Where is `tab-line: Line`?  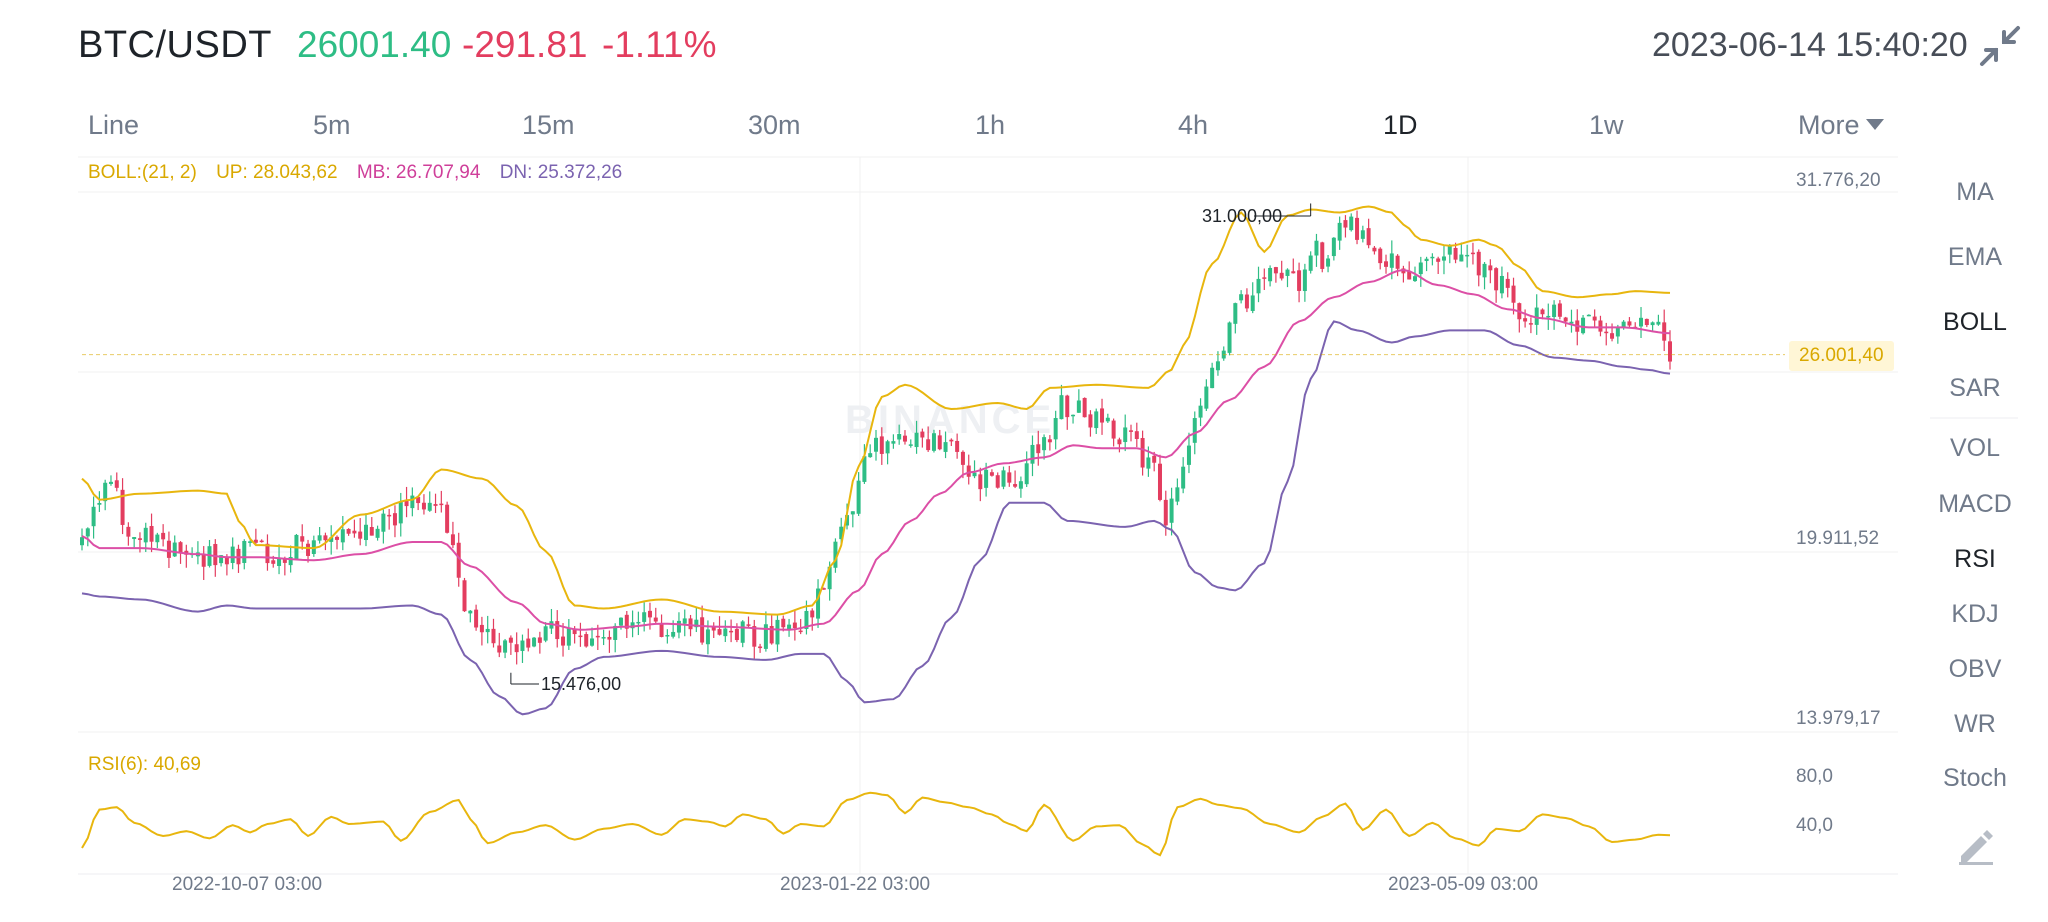 tab-line: Line is located at coordinates (113, 125).